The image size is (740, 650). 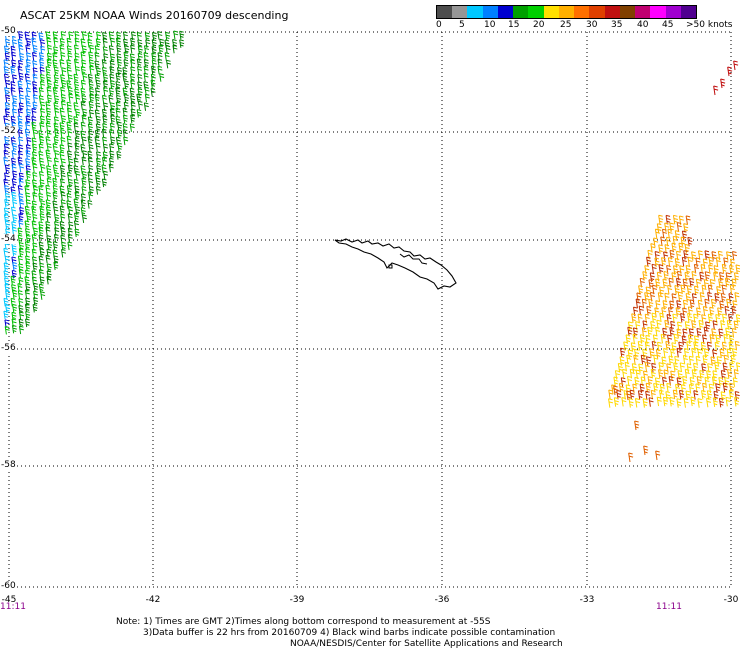 What do you see at coordinates (566, 25) in the screenshot?
I see `legend-label: 25` at bounding box center [566, 25].